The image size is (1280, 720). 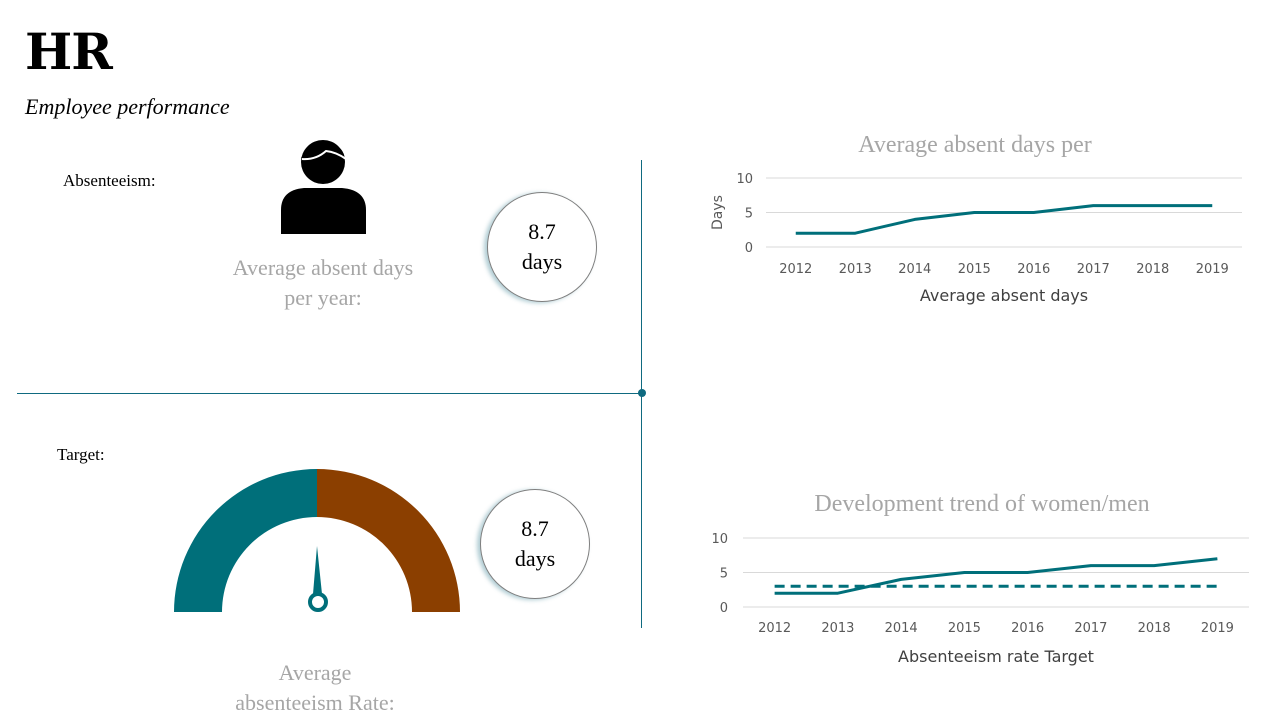 I want to click on absenteeism-gauge, so click(x=317, y=542).